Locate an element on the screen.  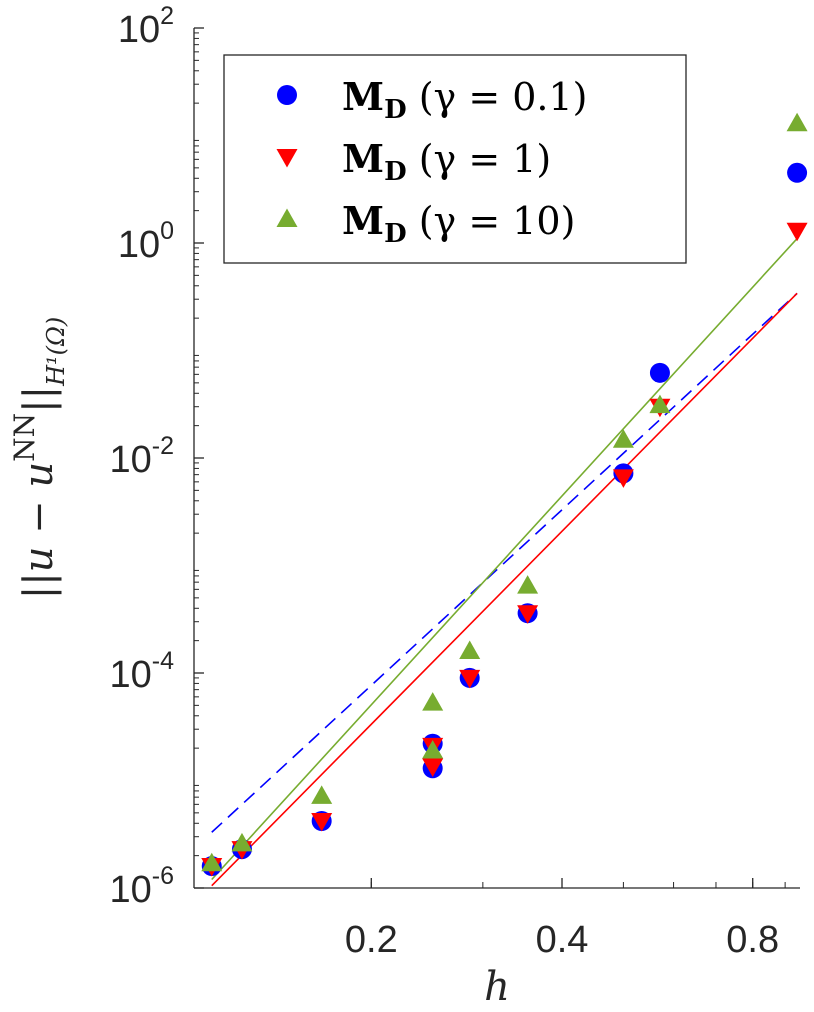
y-tick-labels: 10⁻⁶ 10⁻⁴ 10⁻² 10⁰ 10² is located at coordinates (141, 456).